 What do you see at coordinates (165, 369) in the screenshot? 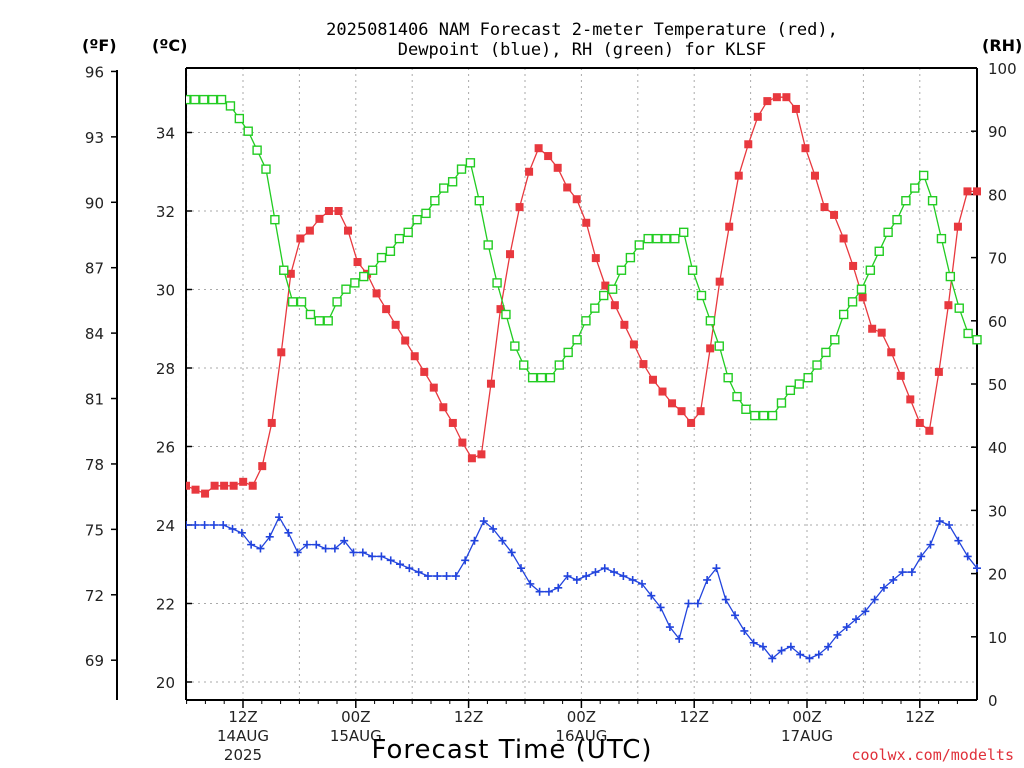
I see `celsius-tick-label: 28` at bounding box center [165, 369].